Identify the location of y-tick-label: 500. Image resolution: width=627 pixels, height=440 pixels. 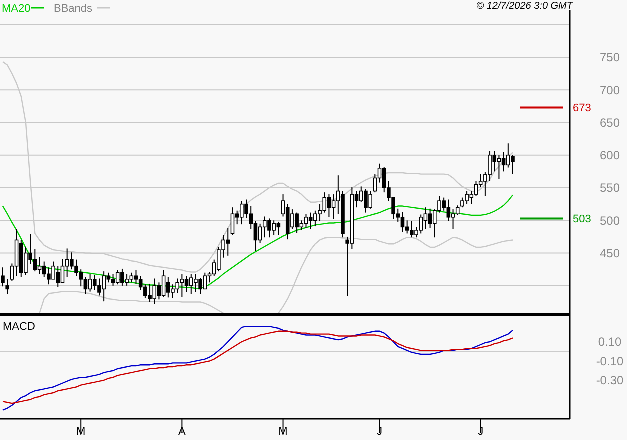
(610, 221).